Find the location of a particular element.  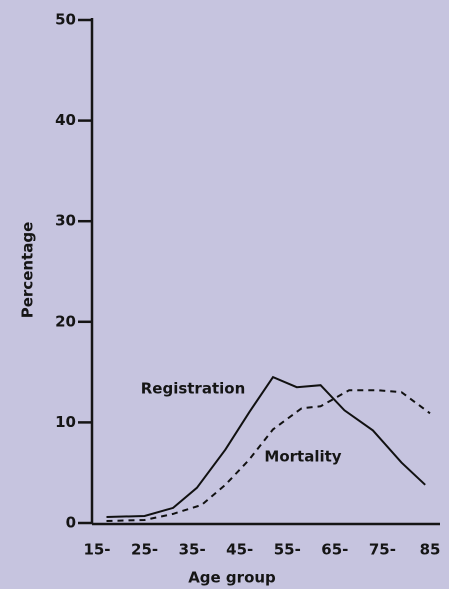

x-axis-label: Age group is located at coordinates (232, 578).